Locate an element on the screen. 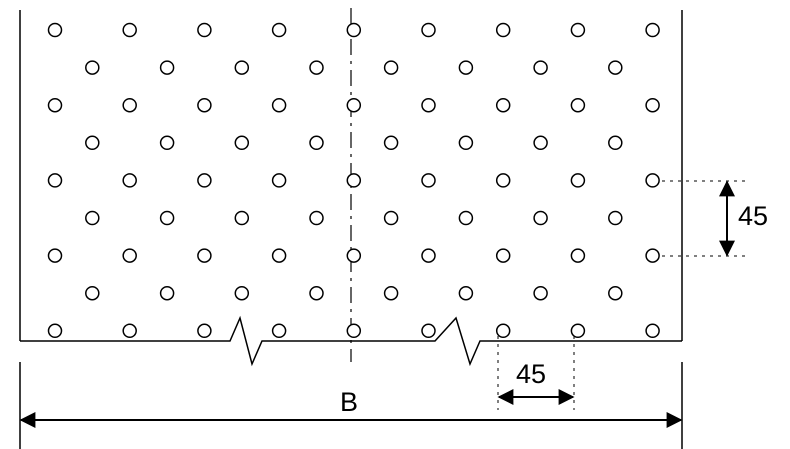 Image resolution: width=790 pixels, height=449 pixels. plate-bottom-edge-with-breaks is located at coordinates (351, 341).